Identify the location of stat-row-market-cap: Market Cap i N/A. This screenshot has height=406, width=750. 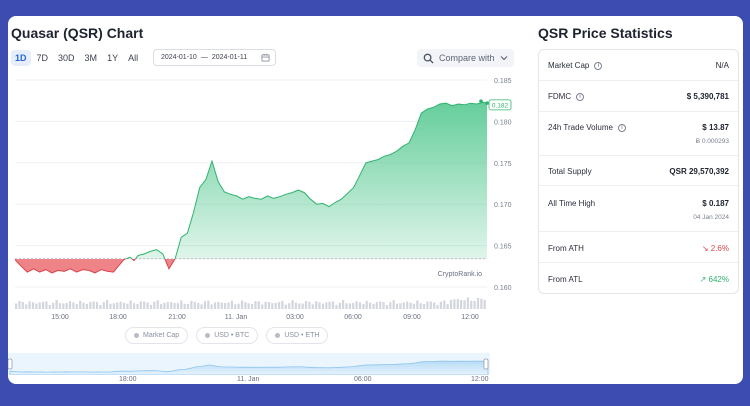
(638, 65).